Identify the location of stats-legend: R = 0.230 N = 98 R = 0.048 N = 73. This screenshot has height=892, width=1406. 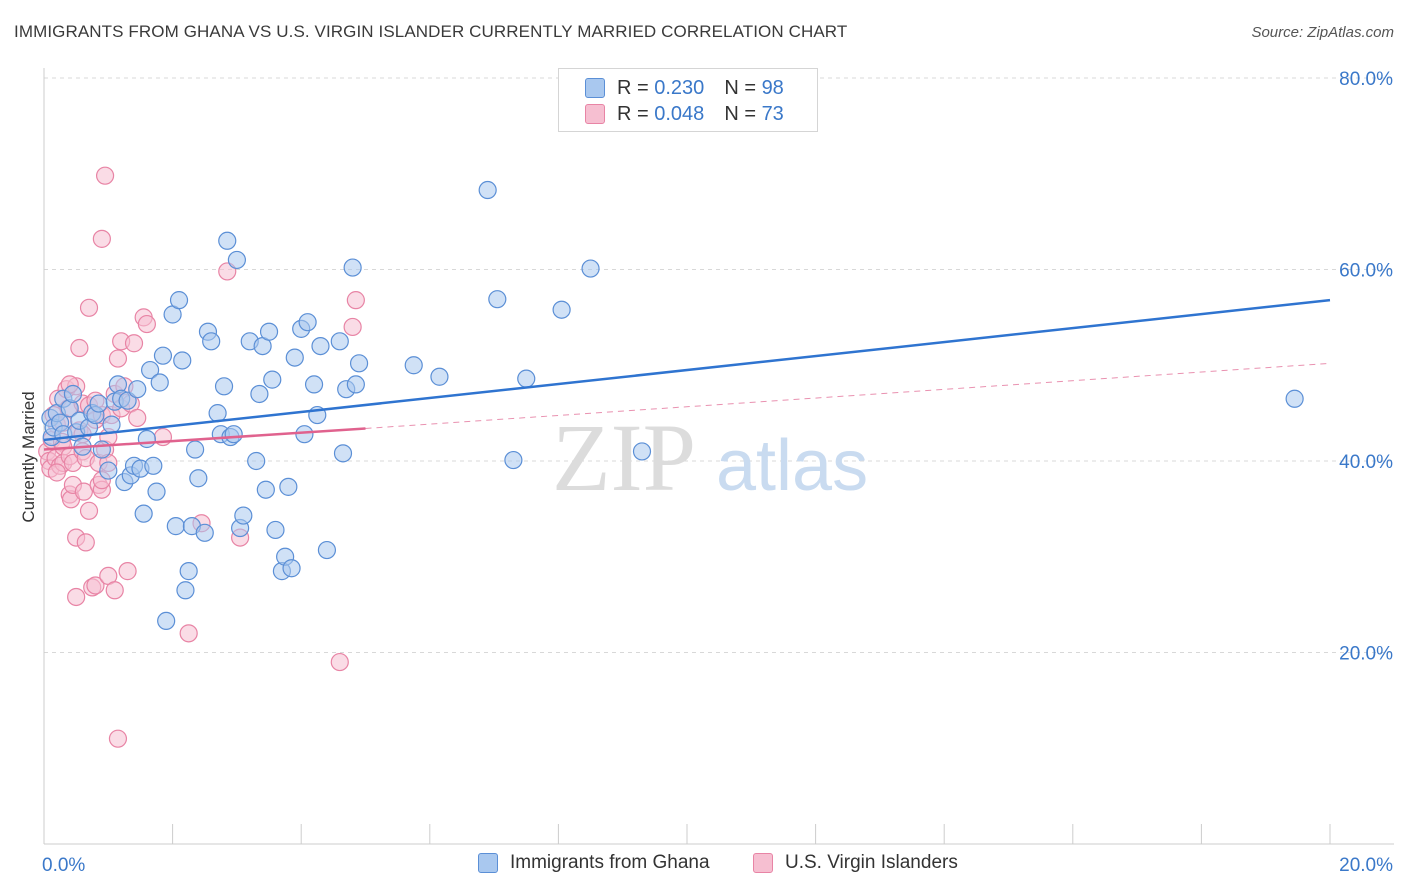
(688, 100).